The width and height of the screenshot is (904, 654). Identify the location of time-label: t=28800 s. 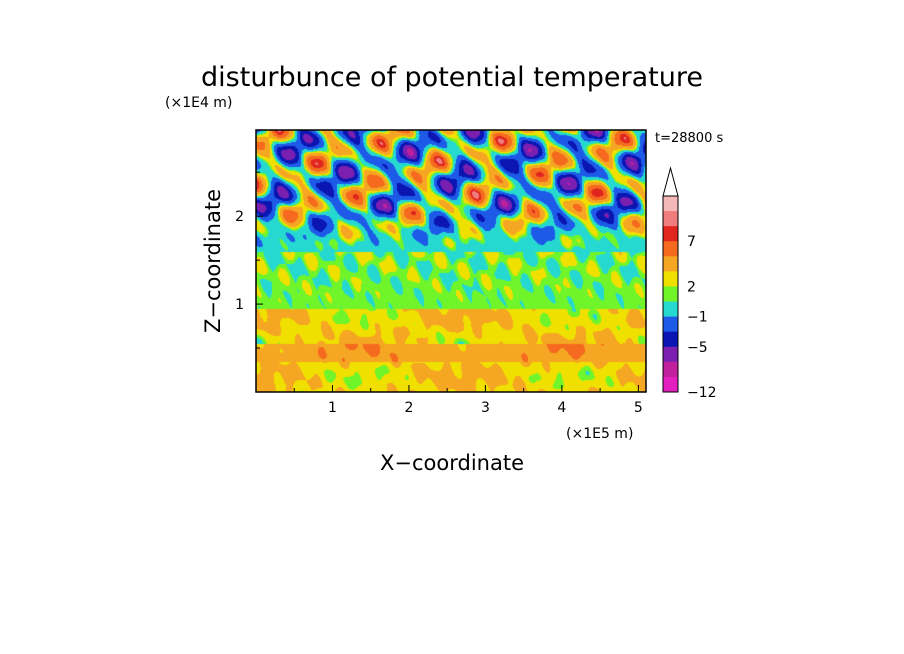
(689, 138).